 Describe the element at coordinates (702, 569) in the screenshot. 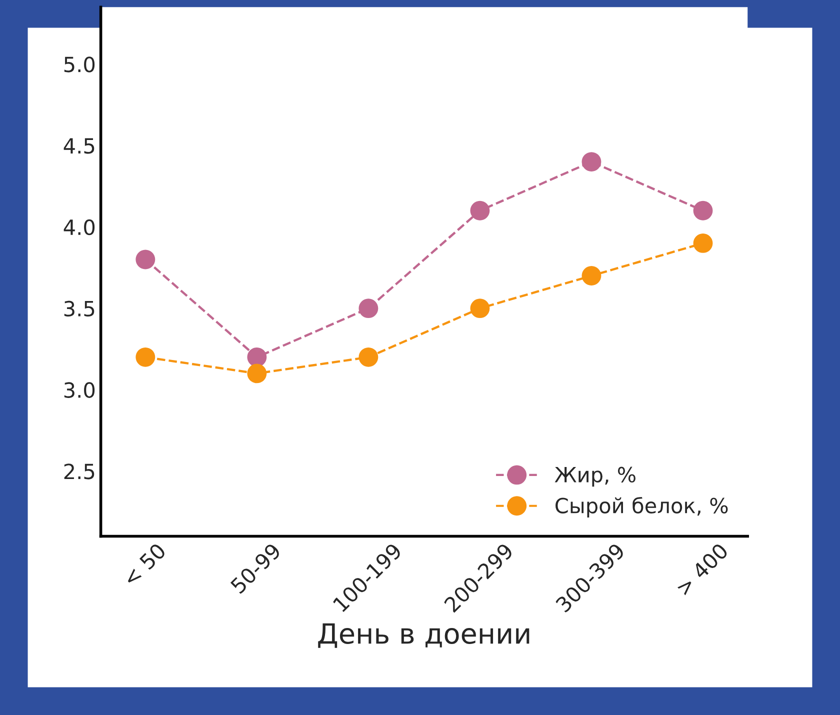

I see `x-tick-label: > 400` at that location.